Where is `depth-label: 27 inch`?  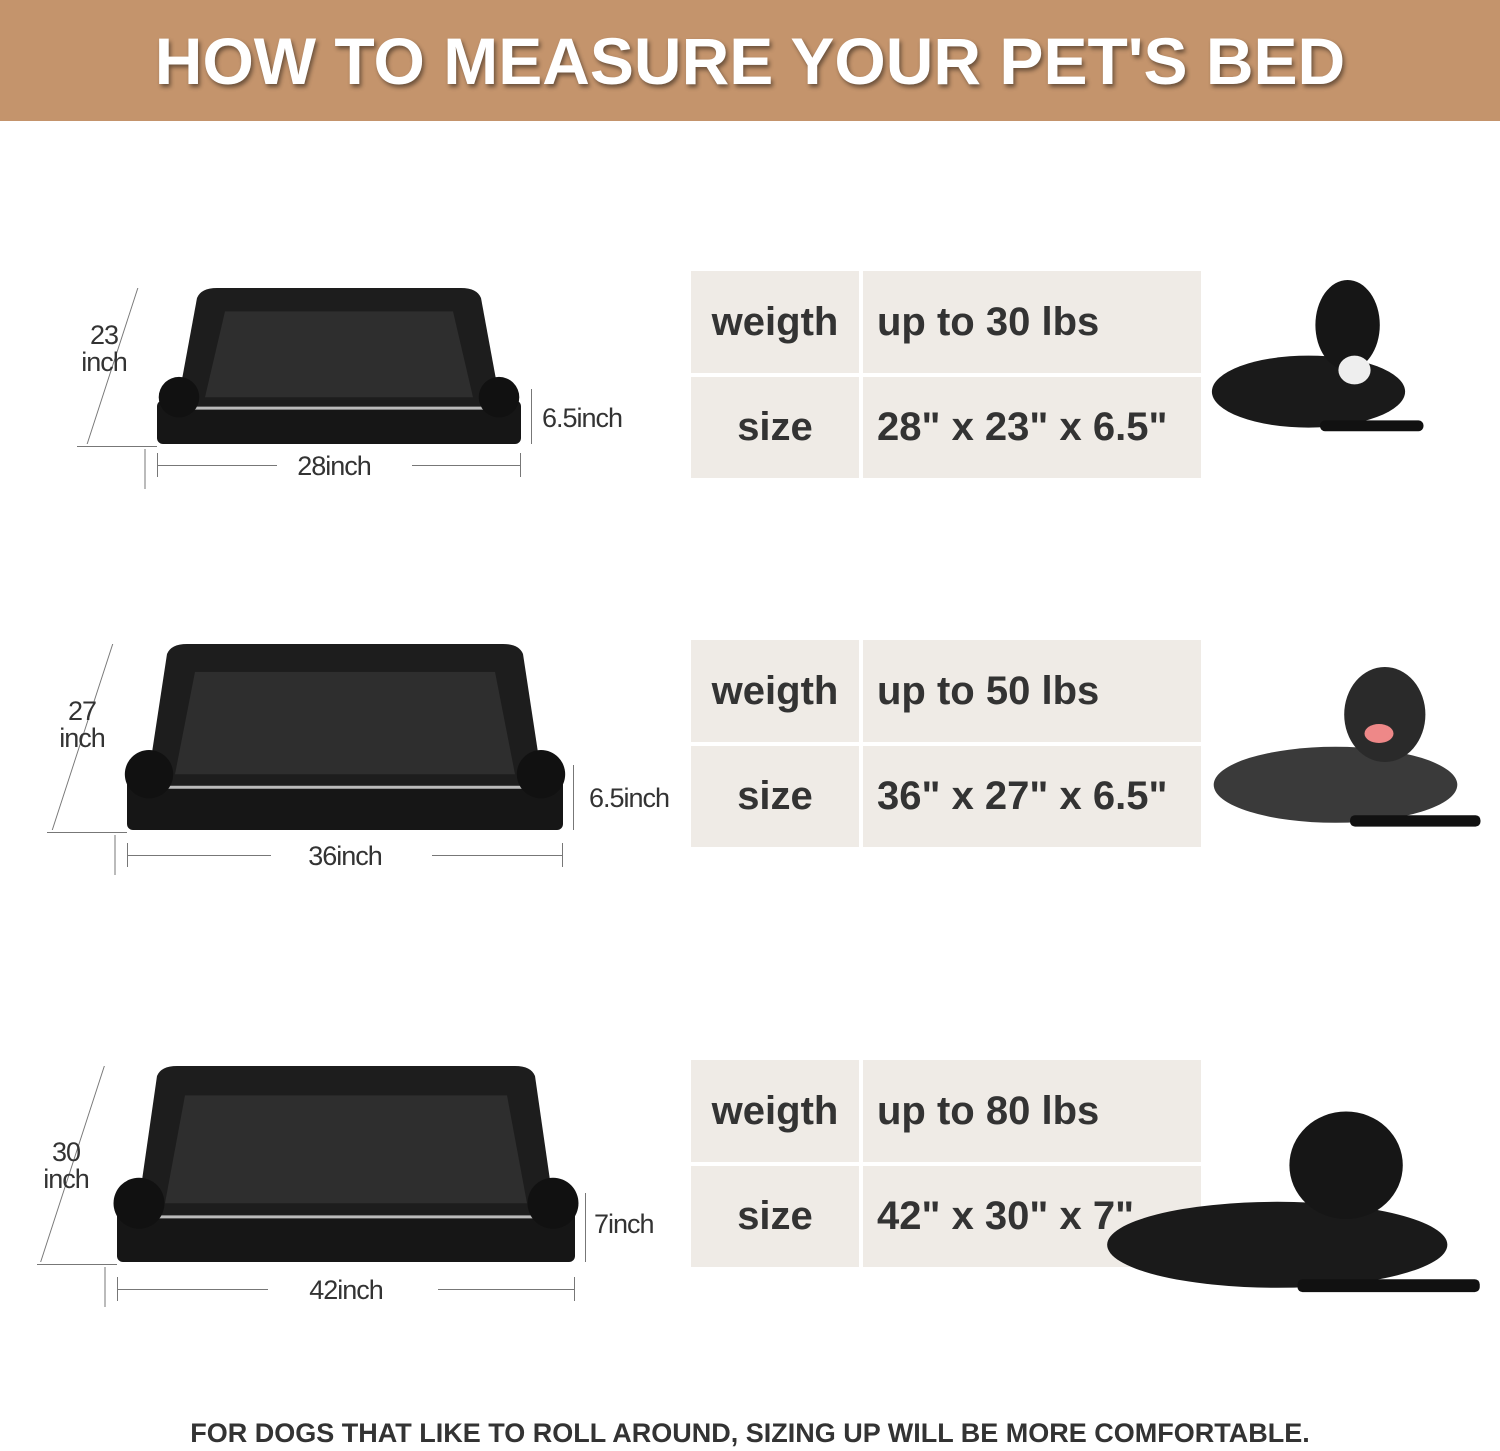 depth-label: 27 inch is located at coordinates (82, 725).